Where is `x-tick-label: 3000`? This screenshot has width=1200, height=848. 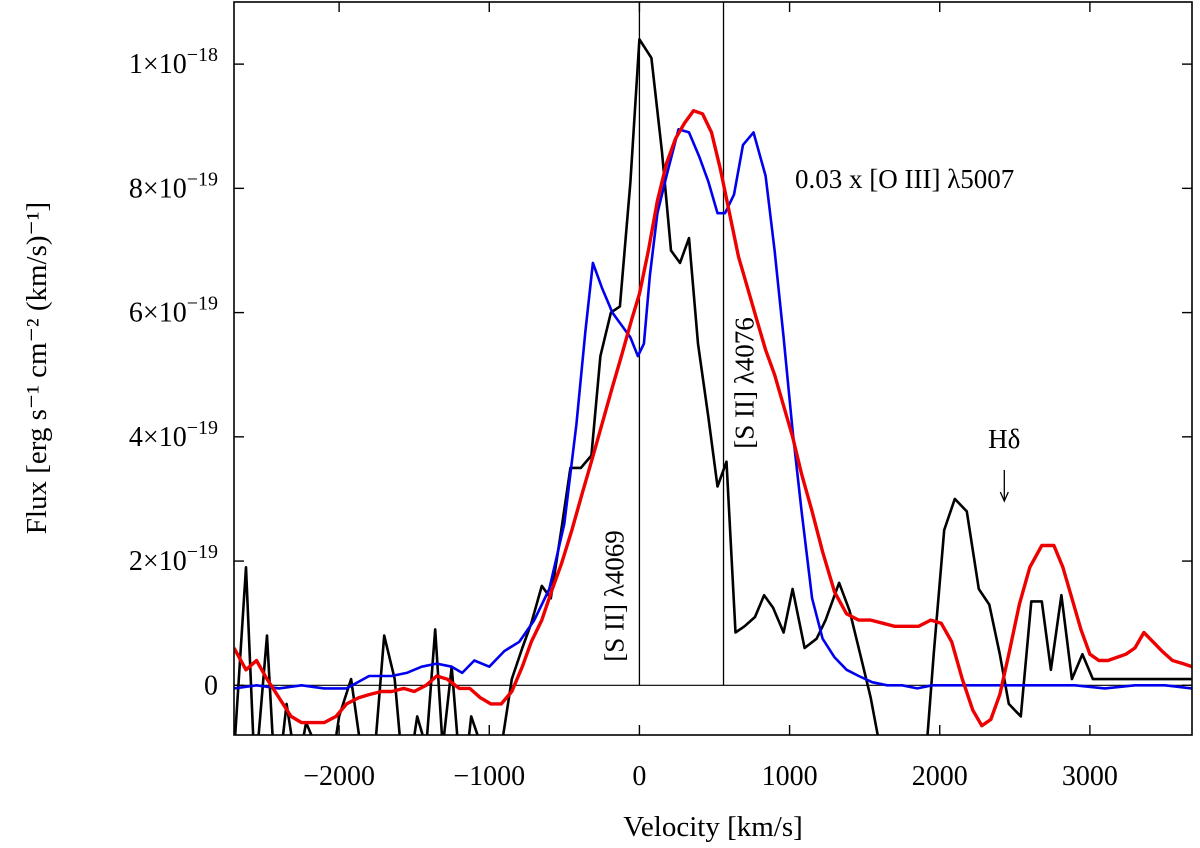
x-tick-label: 3000 is located at coordinates (1090, 776).